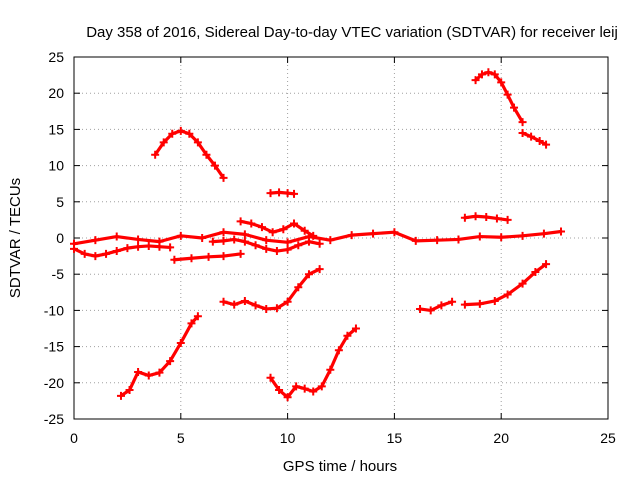 This screenshot has height=480, width=640. I want to click on y-tick-label: 0, so click(60, 238).